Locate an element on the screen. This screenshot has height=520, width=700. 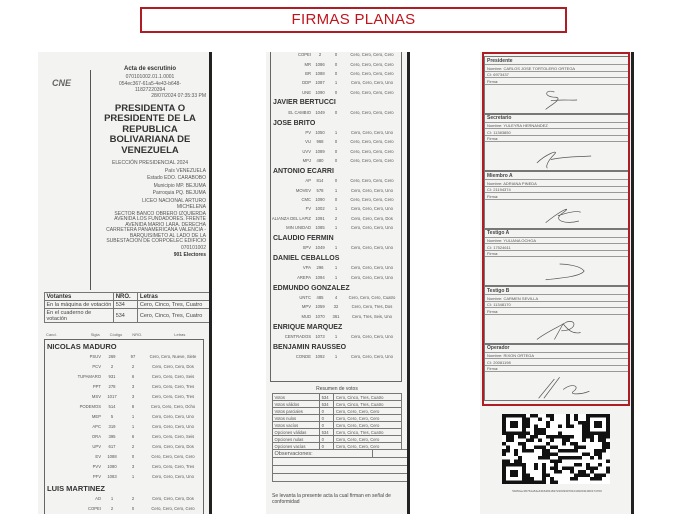
party-sigla: MIN UNIDAD is located at coordinates (298, 227).